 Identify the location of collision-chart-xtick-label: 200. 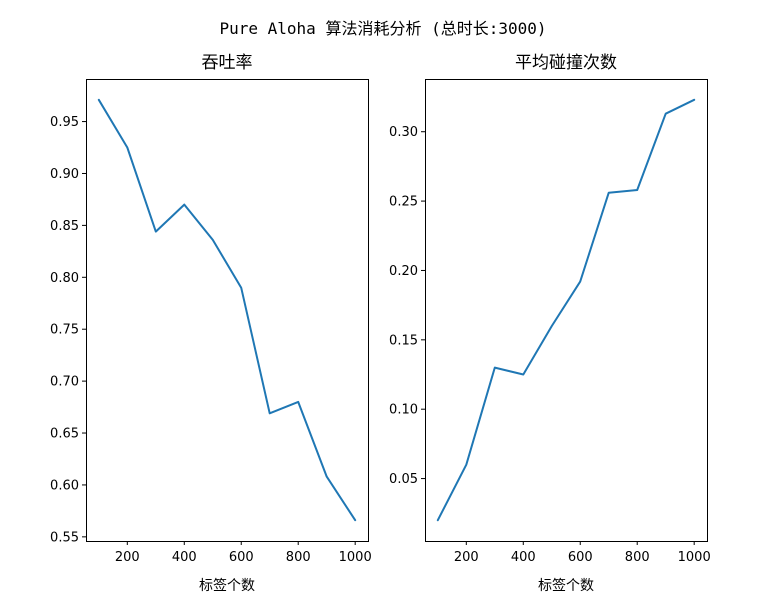
(466, 557).